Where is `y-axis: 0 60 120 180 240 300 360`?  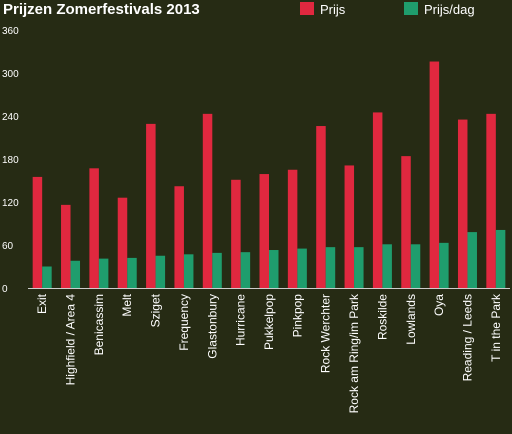 y-axis: 0 60 120 180 240 300 360 is located at coordinates (10, 160).